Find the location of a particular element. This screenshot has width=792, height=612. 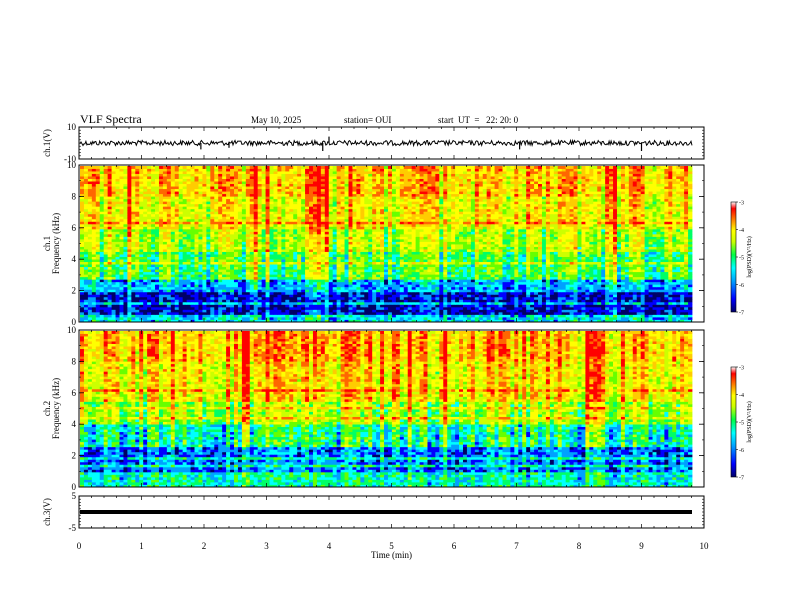

xtick-label-1: 1 is located at coordinates (141, 546).